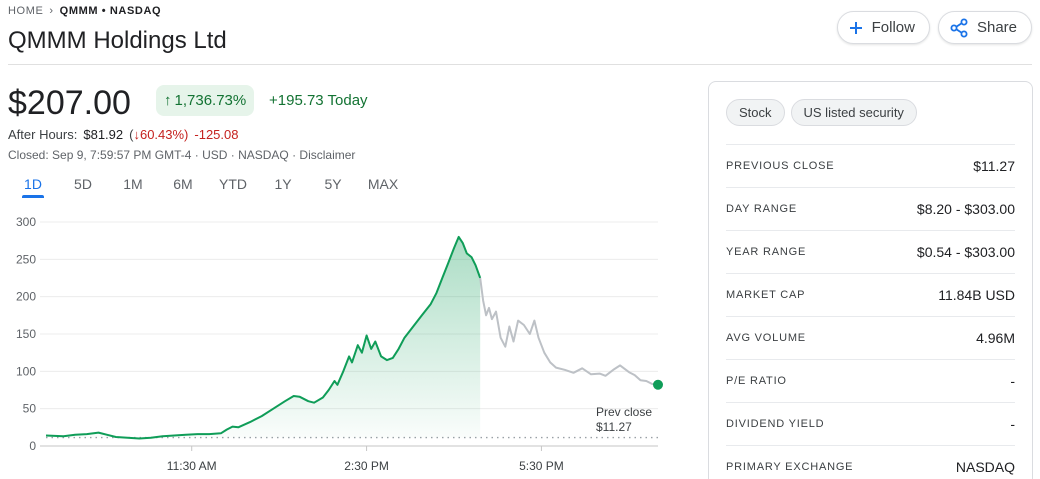 The height and width of the screenshot is (479, 1040). I want to click on x-tick-label: 11:30 AM, so click(192, 466).